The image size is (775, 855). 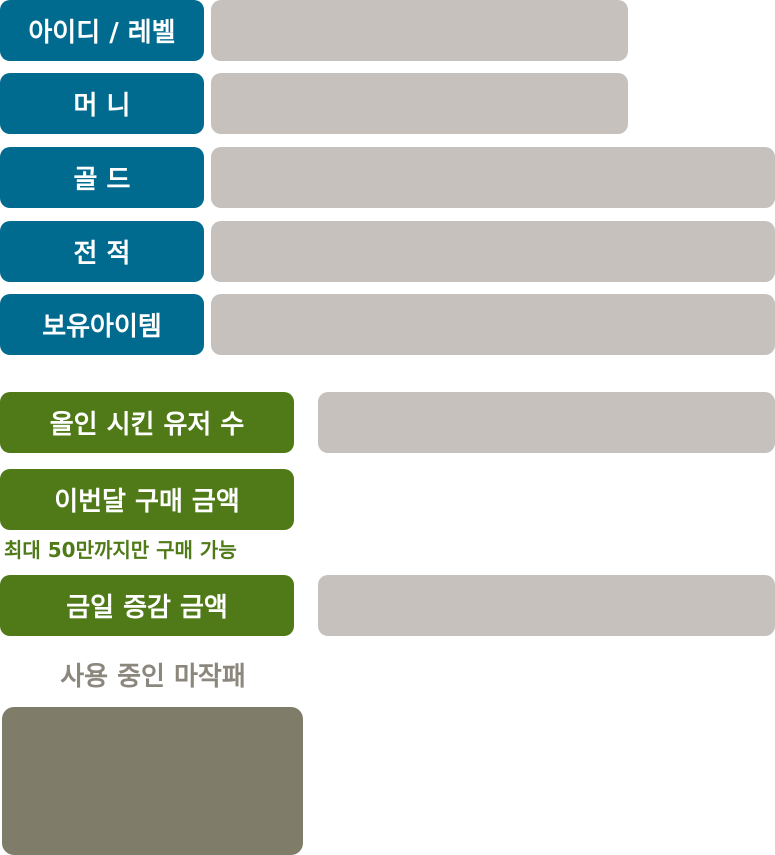 What do you see at coordinates (493, 324) in the screenshot?
I see `items-field` at bounding box center [493, 324].